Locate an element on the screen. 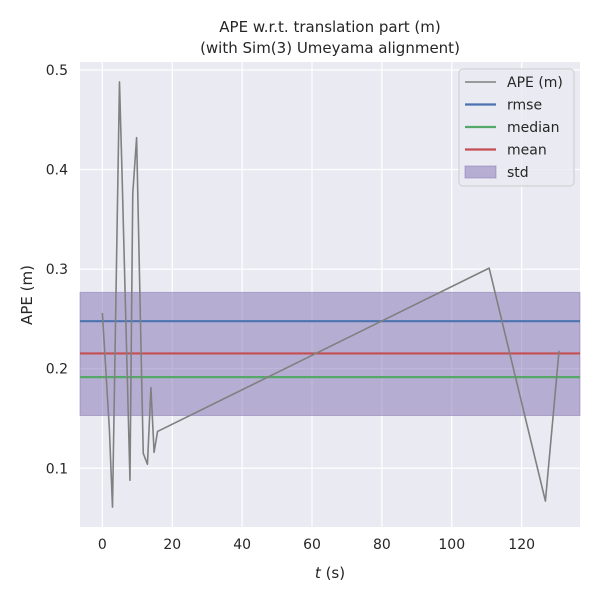 This screenshot has height=604, width=600. x-tick-label: 40 is located at coordinates (242, 545).